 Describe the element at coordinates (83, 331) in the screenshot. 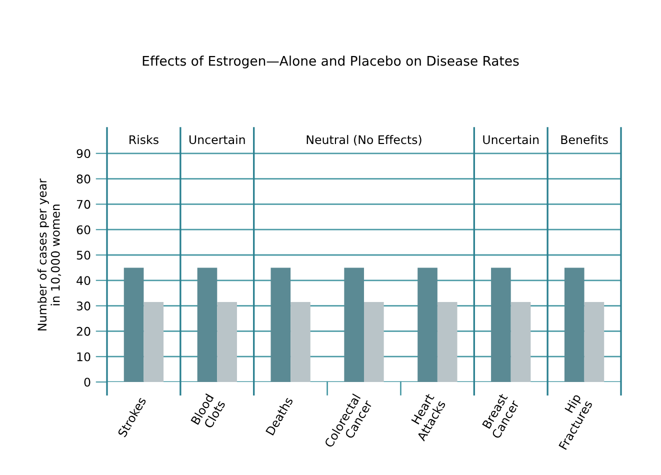

I see `y-tick-label: 20` at that location.